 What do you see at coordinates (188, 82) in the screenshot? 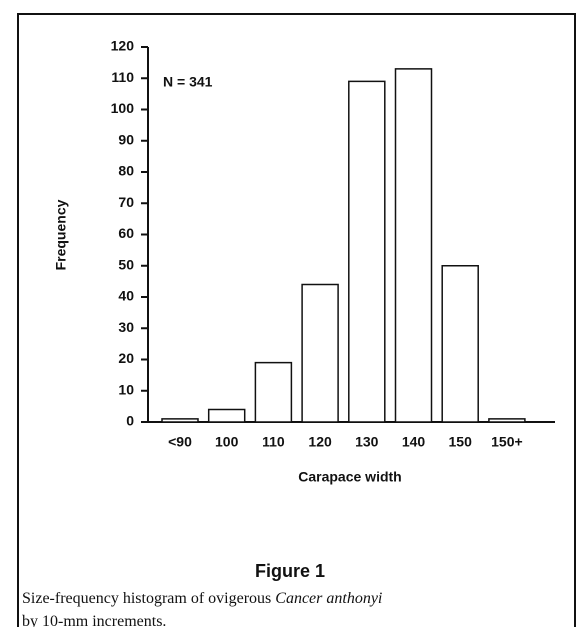
I see `annotation: N = 341` at bounding box center [188, 82].